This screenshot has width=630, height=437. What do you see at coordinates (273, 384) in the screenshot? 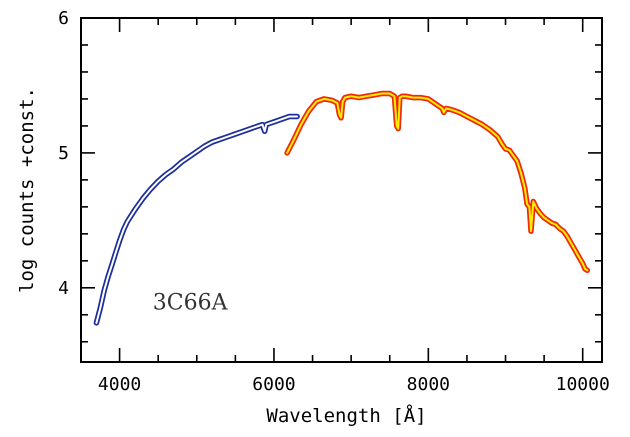
I see `x-tick-label: 6000` at bounding box center [273, 384].